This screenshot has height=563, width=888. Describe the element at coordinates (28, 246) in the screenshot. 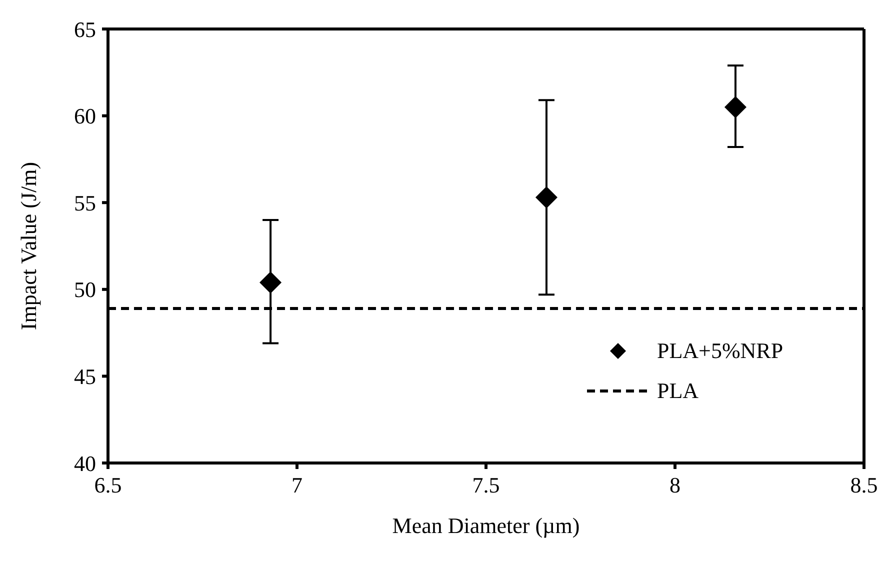

I see `y-axis-title: Impact Value (J/m)` at that location.